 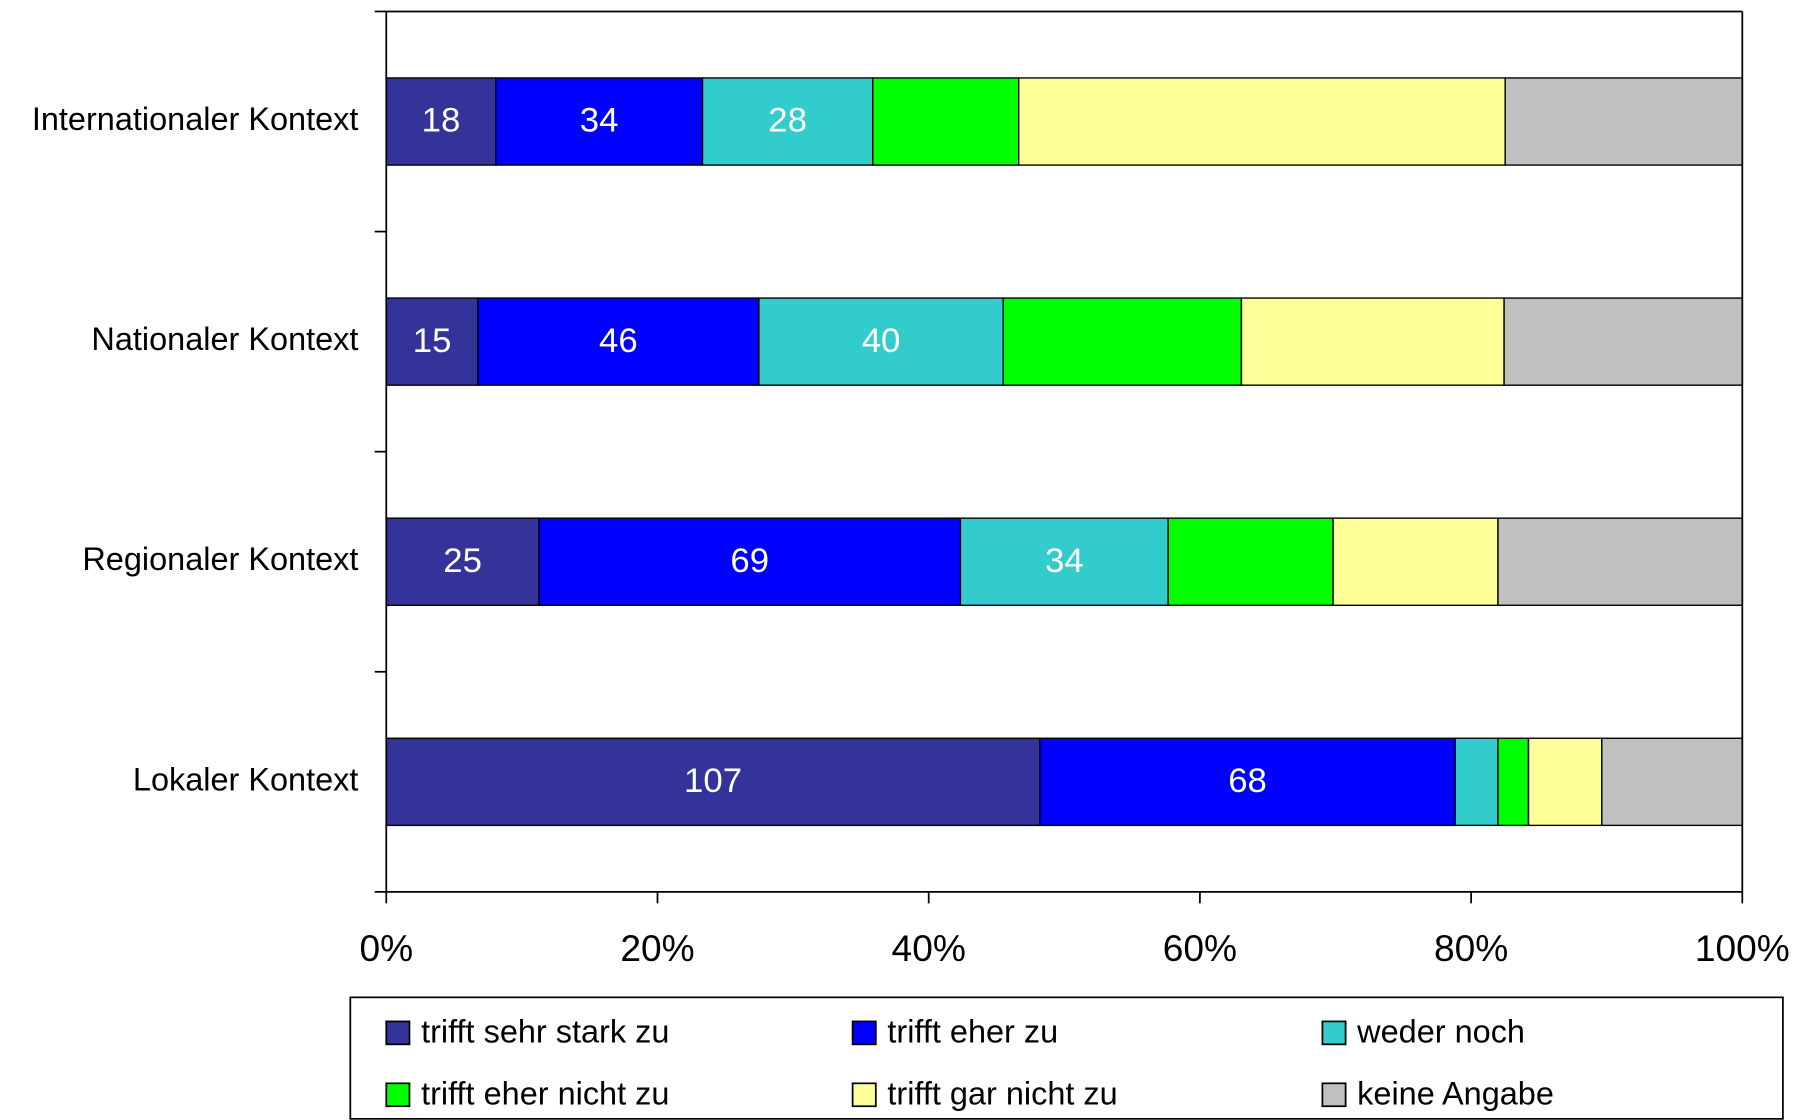 I want to click on data-label: 107, so click(x=713, y=781).